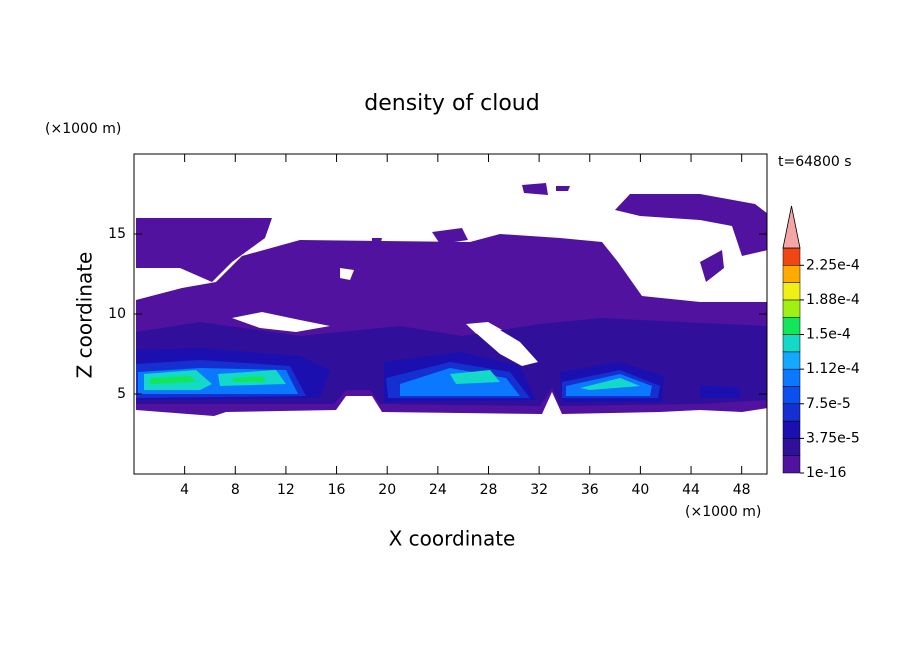 This screenshot has width=904, height=658. Describe the element at coordinates (539, 490) in the screenshot. I see `x-tick-label: 32` at that location.